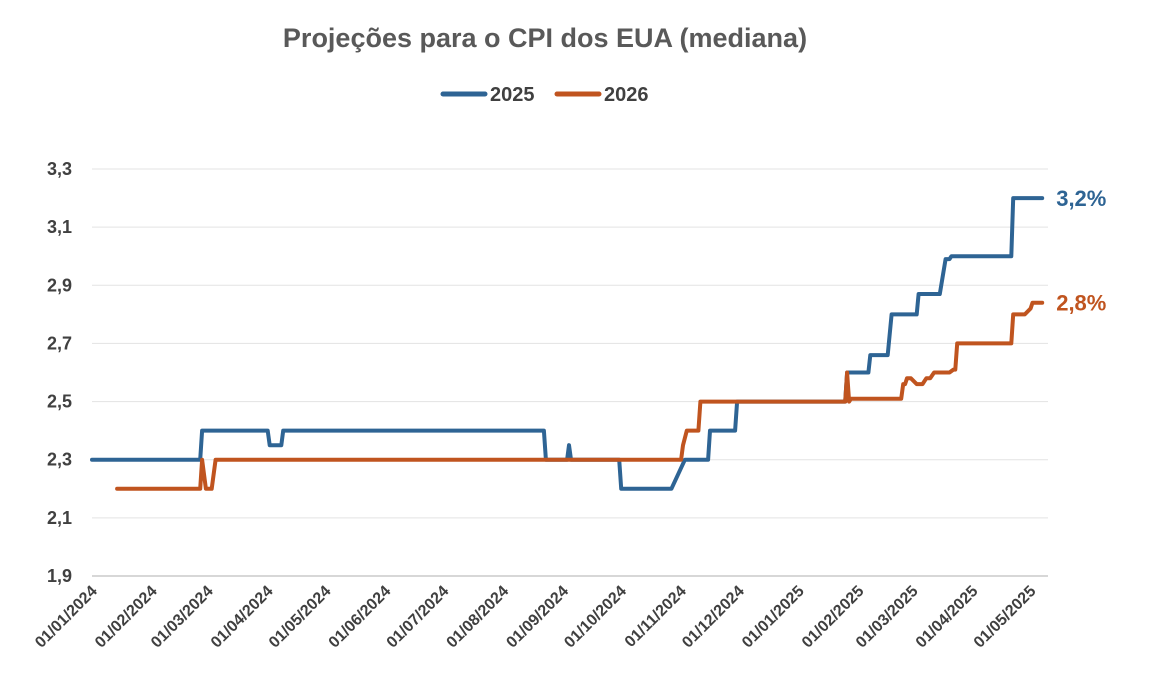 This screenshot has height=691, width=1154. Describe the element at coordinates (59, 227) in the screenshot. I see `y-tick-label: 3,1` at that location.